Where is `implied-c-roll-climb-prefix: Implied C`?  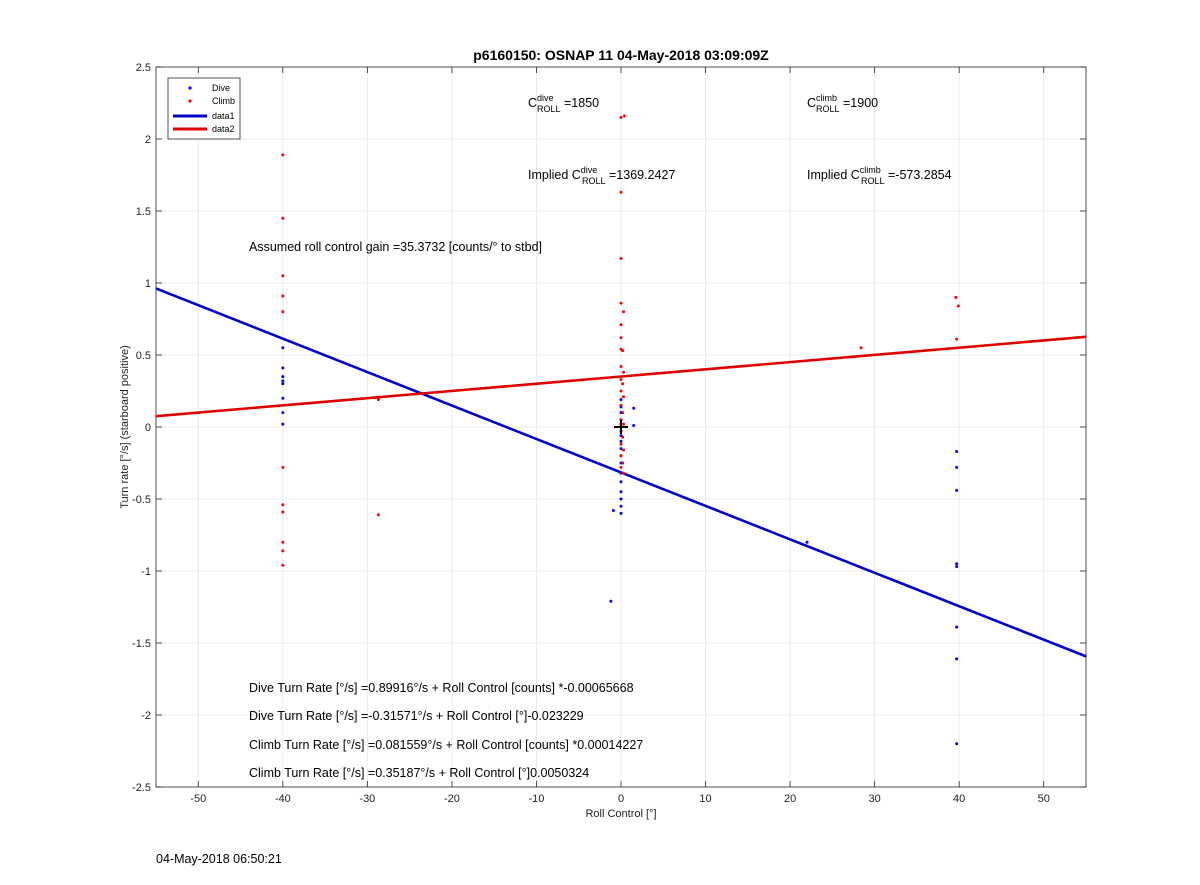
implied-c-roll-climb-prefix: Implied C is located at coordinates (833, 175).